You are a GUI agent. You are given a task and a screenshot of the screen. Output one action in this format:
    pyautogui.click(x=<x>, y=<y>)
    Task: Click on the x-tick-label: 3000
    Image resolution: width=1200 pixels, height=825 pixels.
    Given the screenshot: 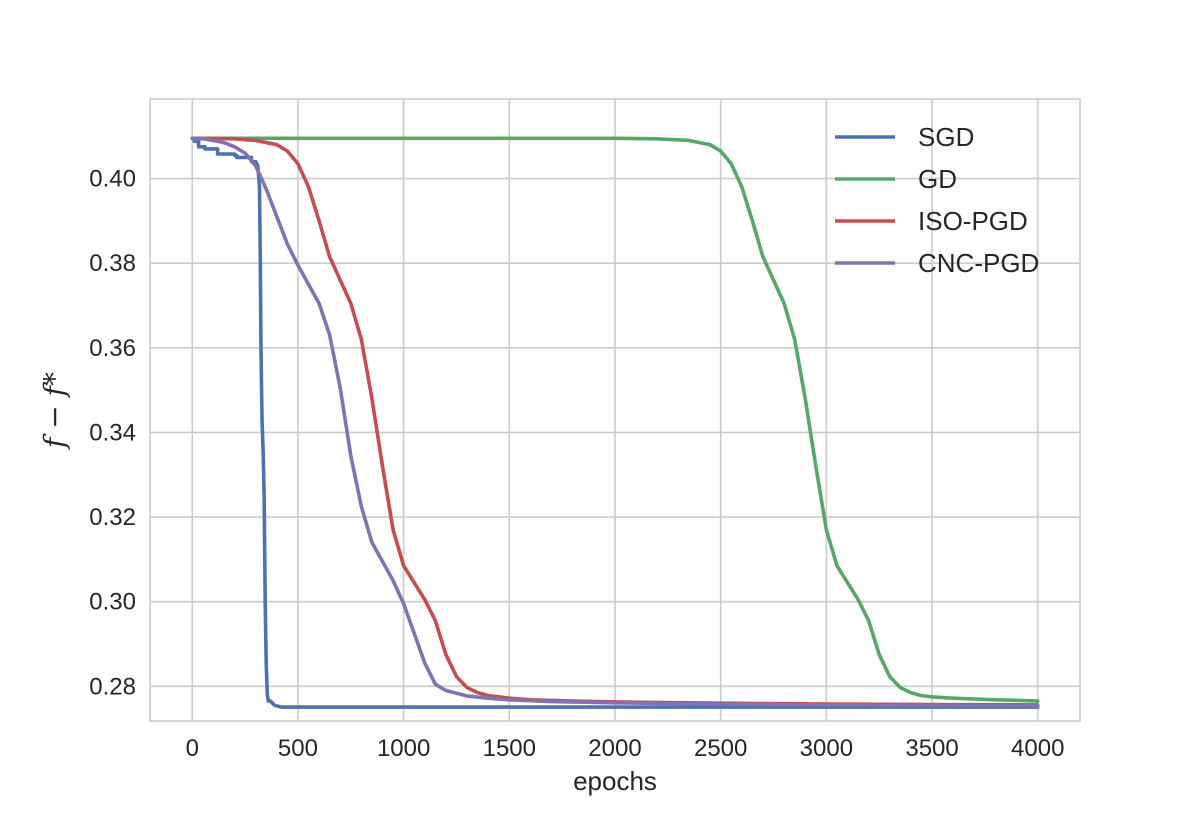 What is the action you would take?
    pyautogui.click(x=826, y=748)
    